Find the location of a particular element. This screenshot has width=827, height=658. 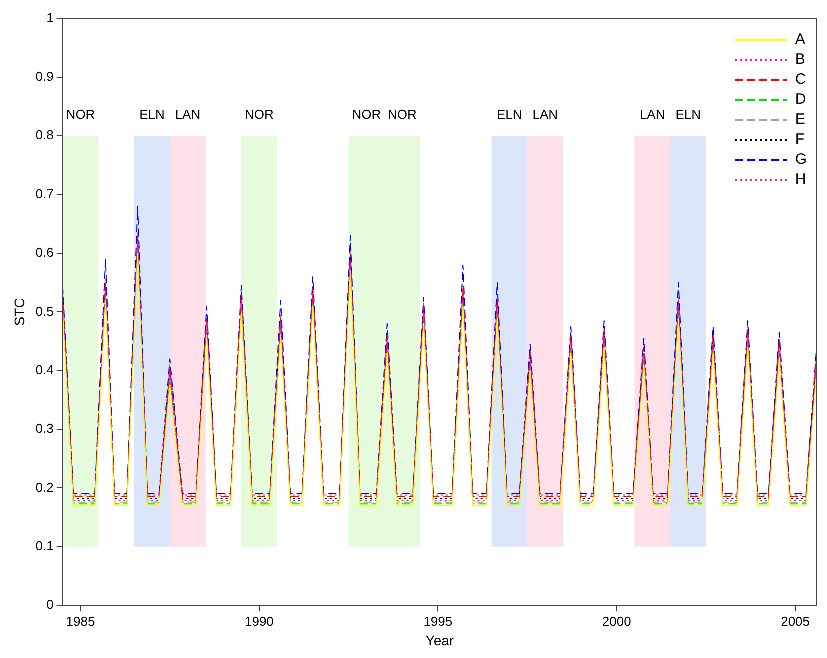

y-tick-label: 0.2 is located at coordinates (45, 487).